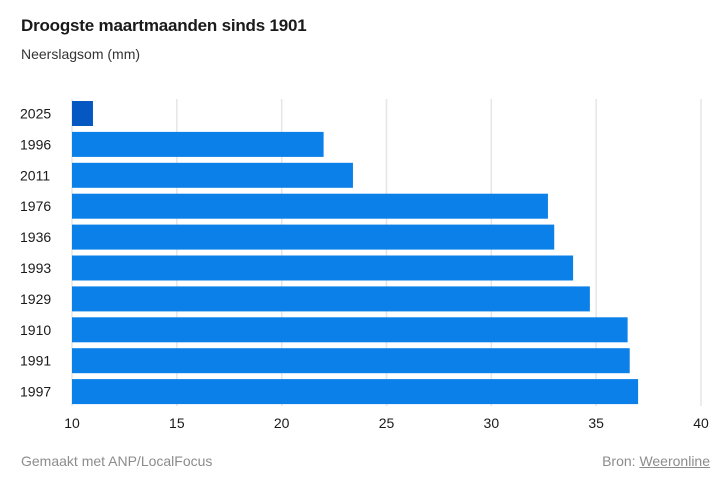 The width and height of the screenshot is (728, 490). I want to click on x-tick-label-15: 15, so click(177, 423).